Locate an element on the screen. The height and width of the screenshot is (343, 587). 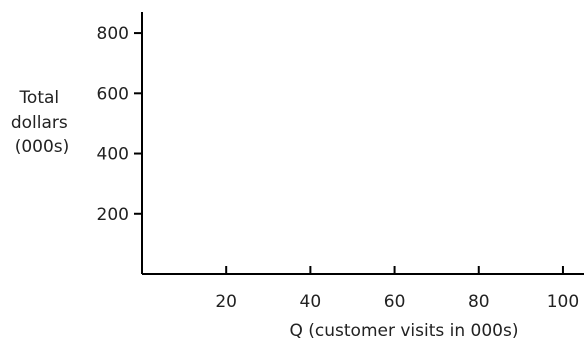
y-tick-label-600: 600 is located at coordinates (113, 94).